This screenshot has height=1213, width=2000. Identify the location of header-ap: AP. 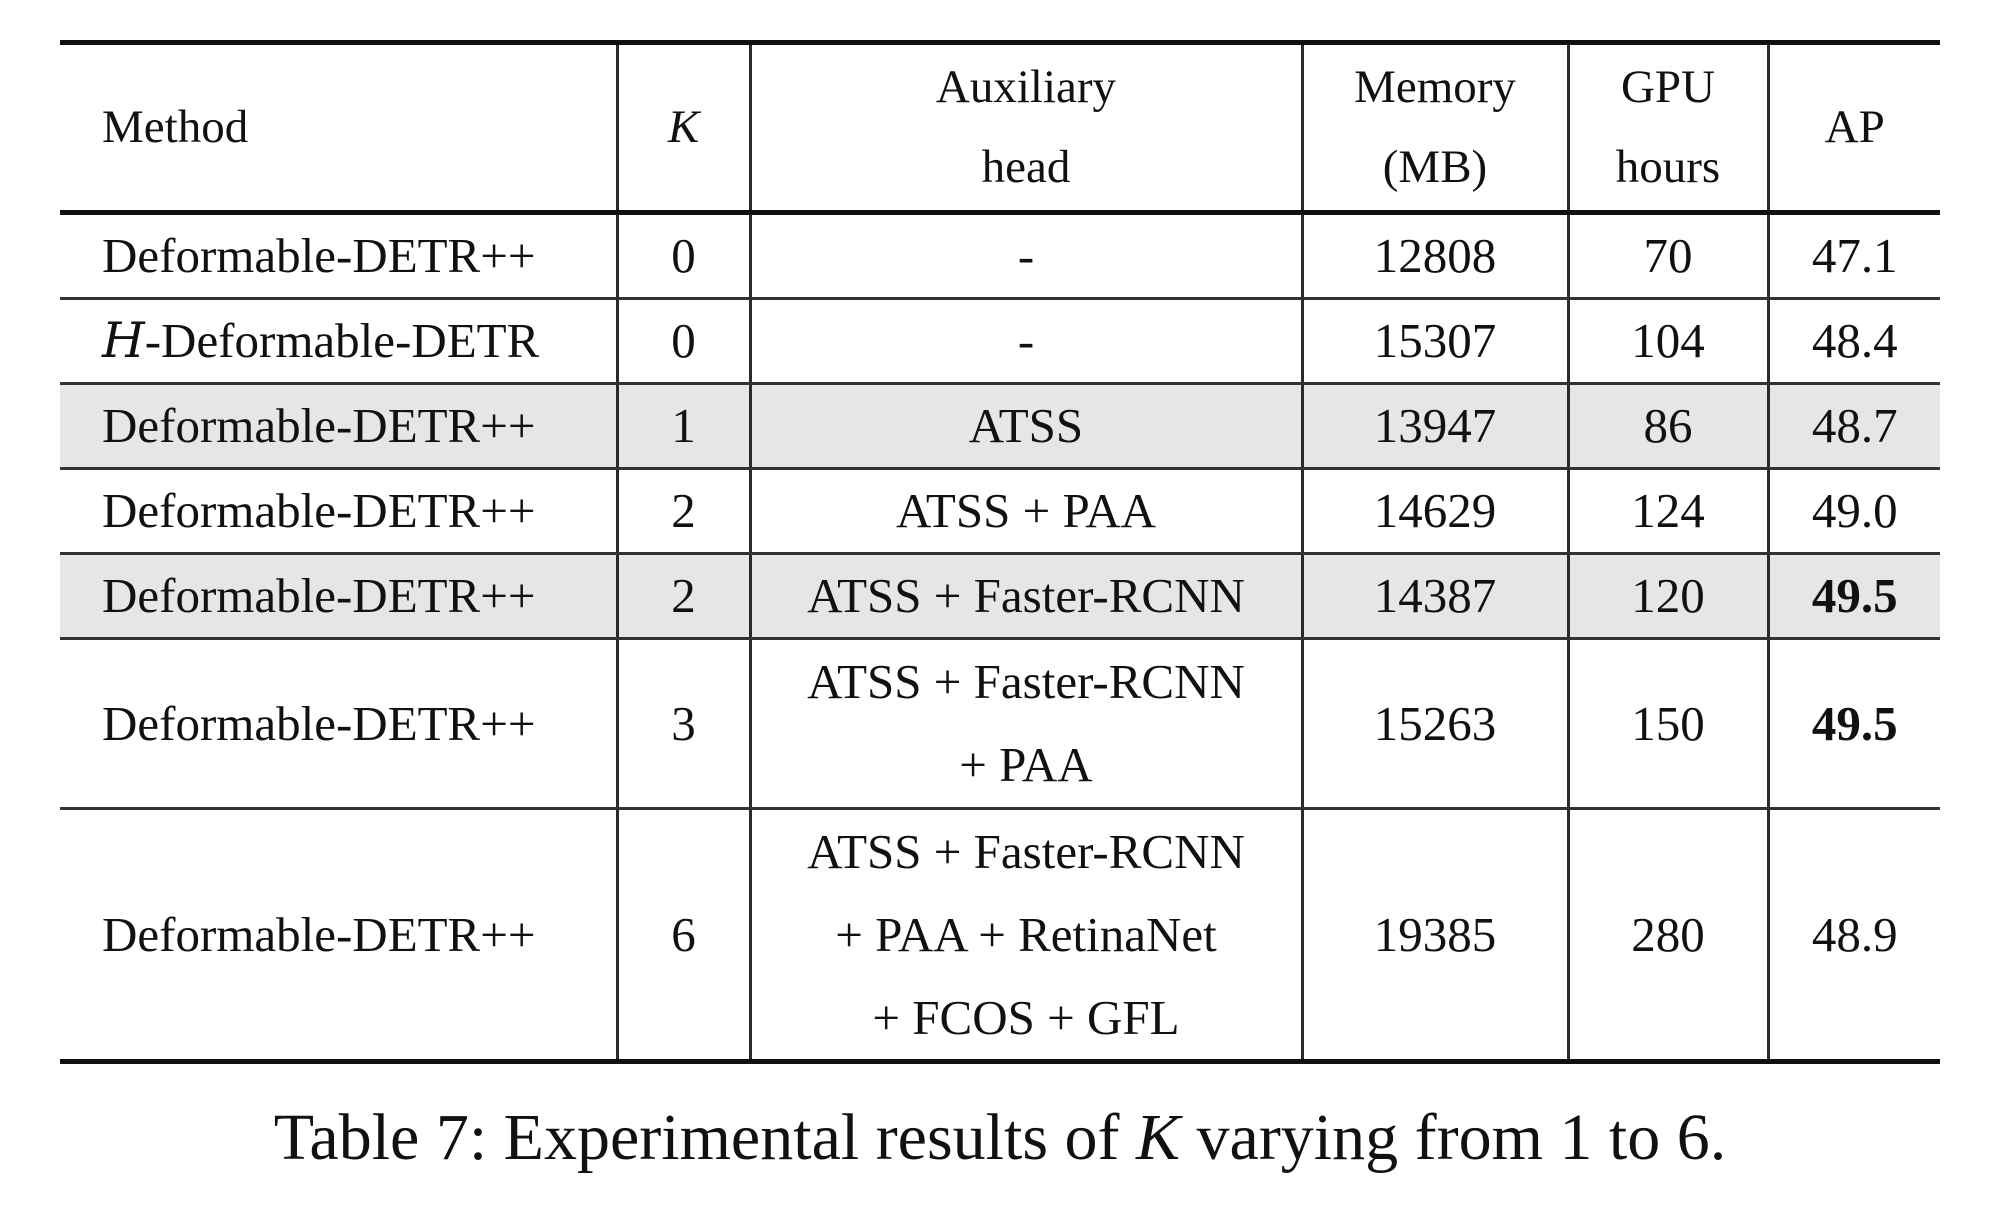
(1853, 127).